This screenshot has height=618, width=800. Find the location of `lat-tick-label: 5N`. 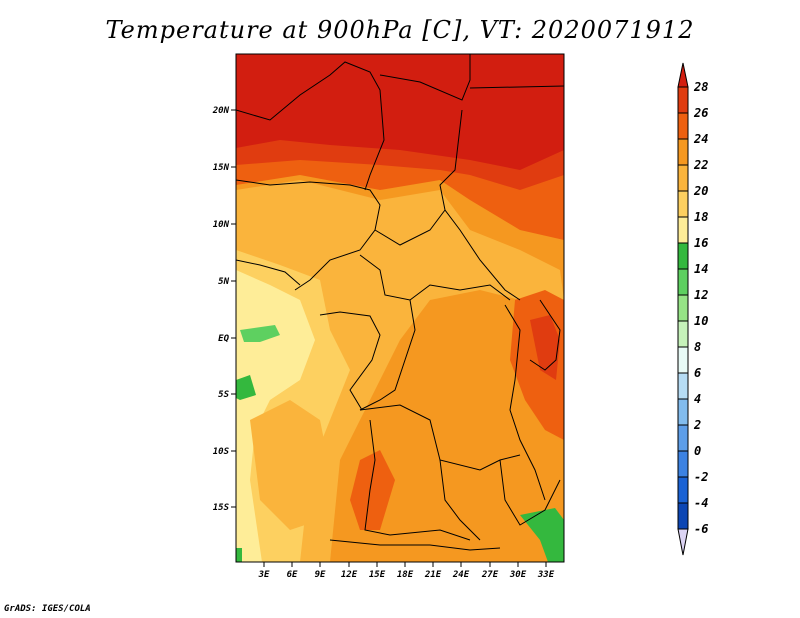

lat-tick-label: 5N is located at coordinates (223, 282).